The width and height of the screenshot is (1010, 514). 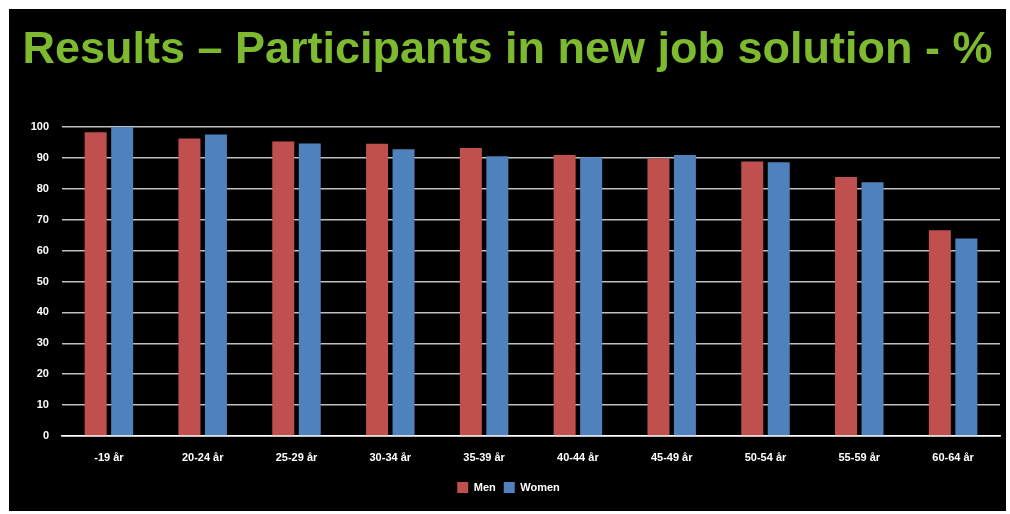 What do you see at coordinates (42, 342) in the screenshot?
I see `y-tick-label: 30` at bounding box center [42, 342].